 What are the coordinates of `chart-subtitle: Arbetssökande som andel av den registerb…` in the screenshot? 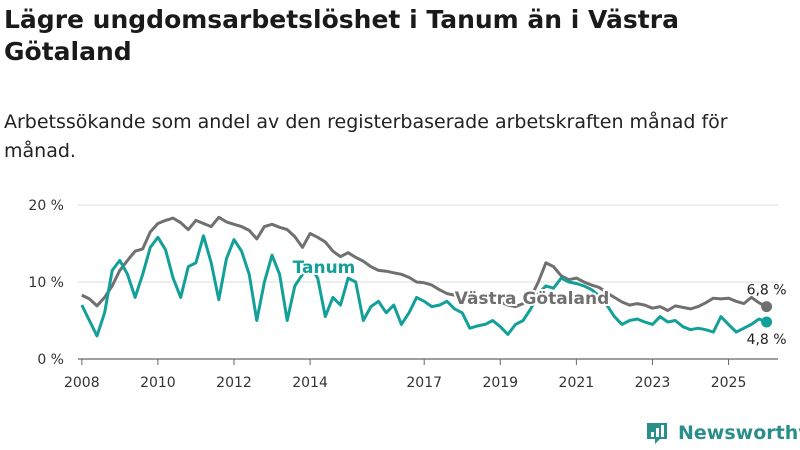 It's located at (366, 136).